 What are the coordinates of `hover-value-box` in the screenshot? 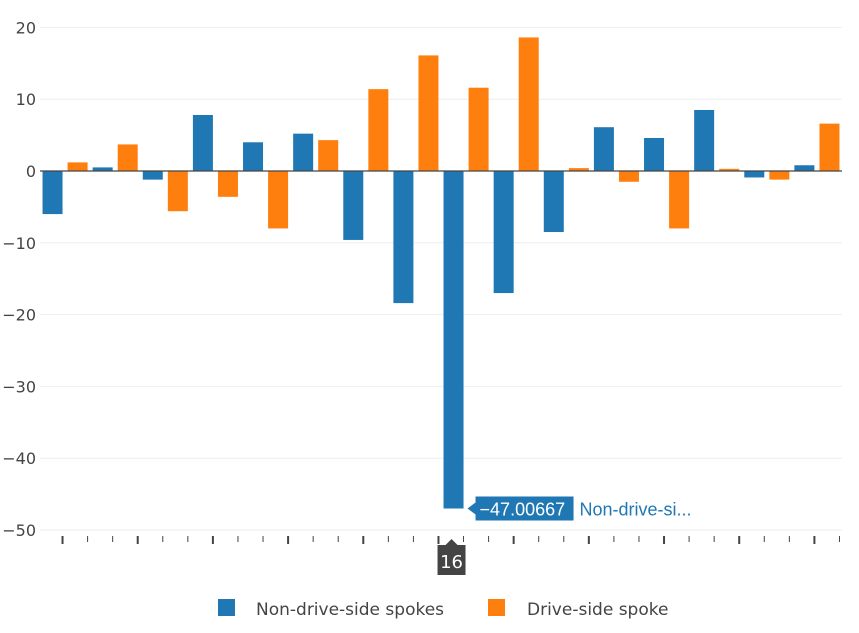 It's located at (520, 508).